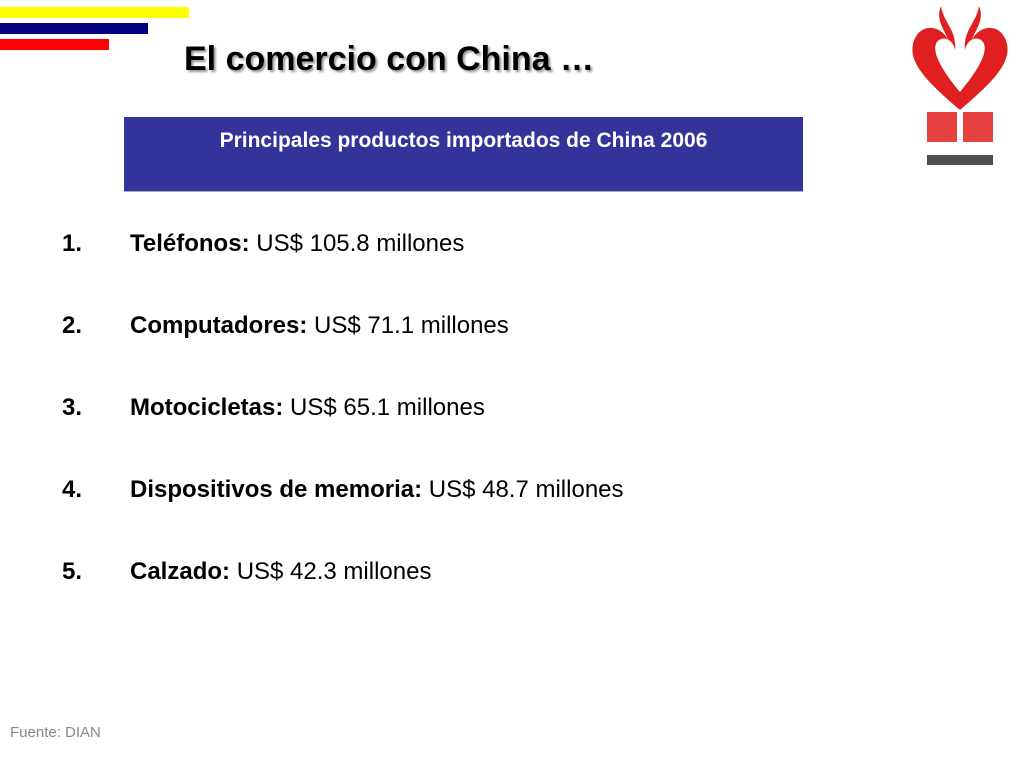  What do you see at coordinates (276, 489) in the screenshot?
I see `item-label: Dispositivos de memoria:` at bounding box center [276, 489].